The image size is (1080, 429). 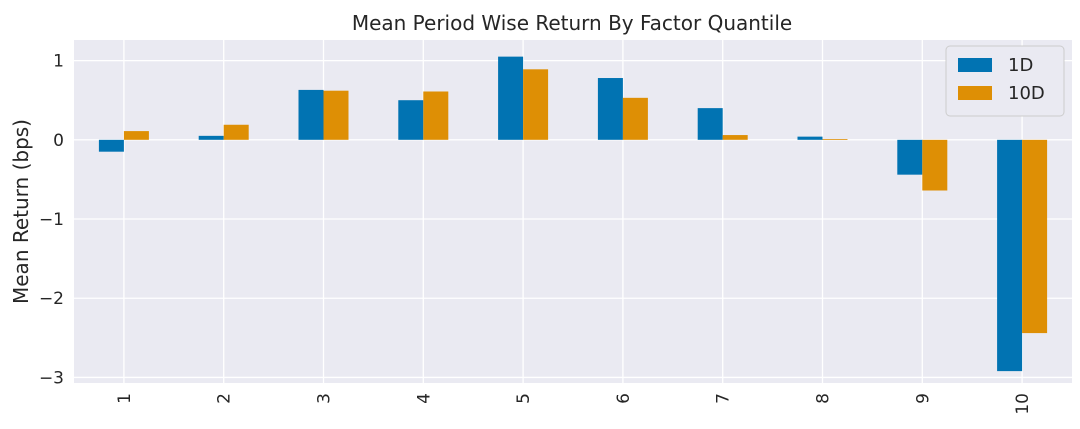 I want to click on bar-1D-q4, so click(x=411, y=120).